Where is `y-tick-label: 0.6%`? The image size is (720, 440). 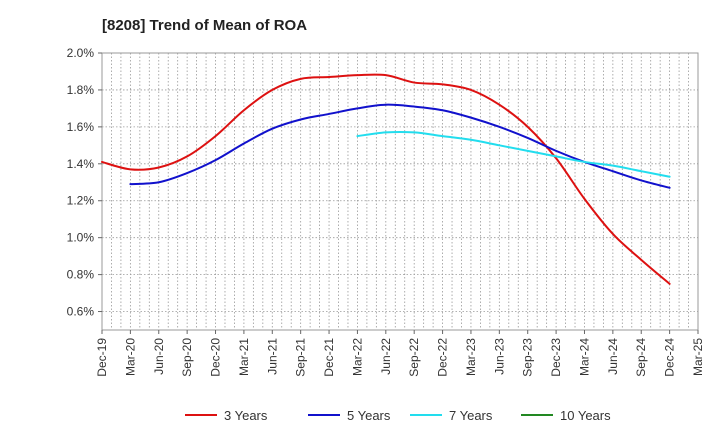
y-tick-label: 0.6% is located at coordinates (81, 312).